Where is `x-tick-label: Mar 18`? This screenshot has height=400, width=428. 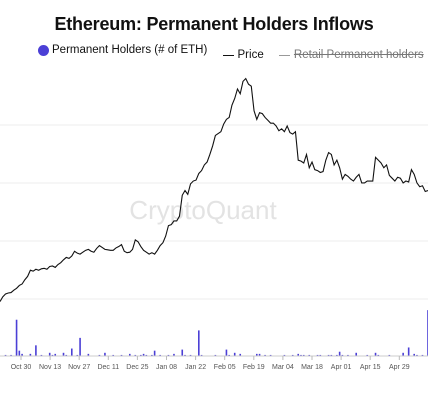 x-tick-label: Mar 18 is located at coordinates (312, 367).